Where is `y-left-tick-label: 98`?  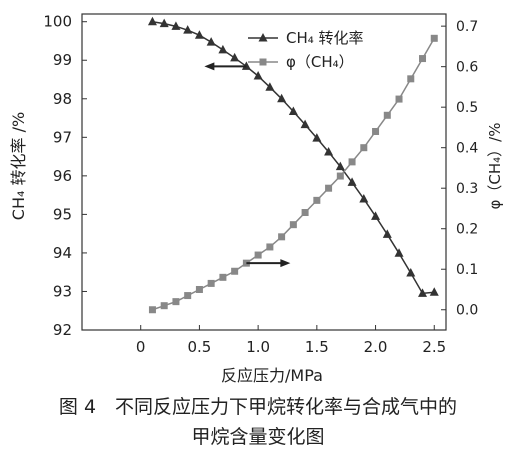
y-left-tick-label: 98 is located at coordinates (62, 99).